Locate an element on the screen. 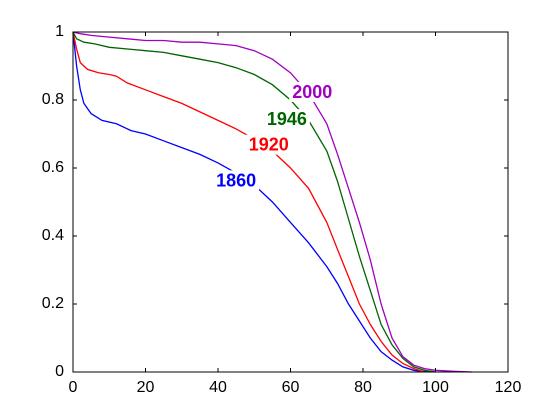 Image resolution: width=559 pixels, height=419 pixels. y-tick-label: 0.2 is located at coordinates (53, 303).